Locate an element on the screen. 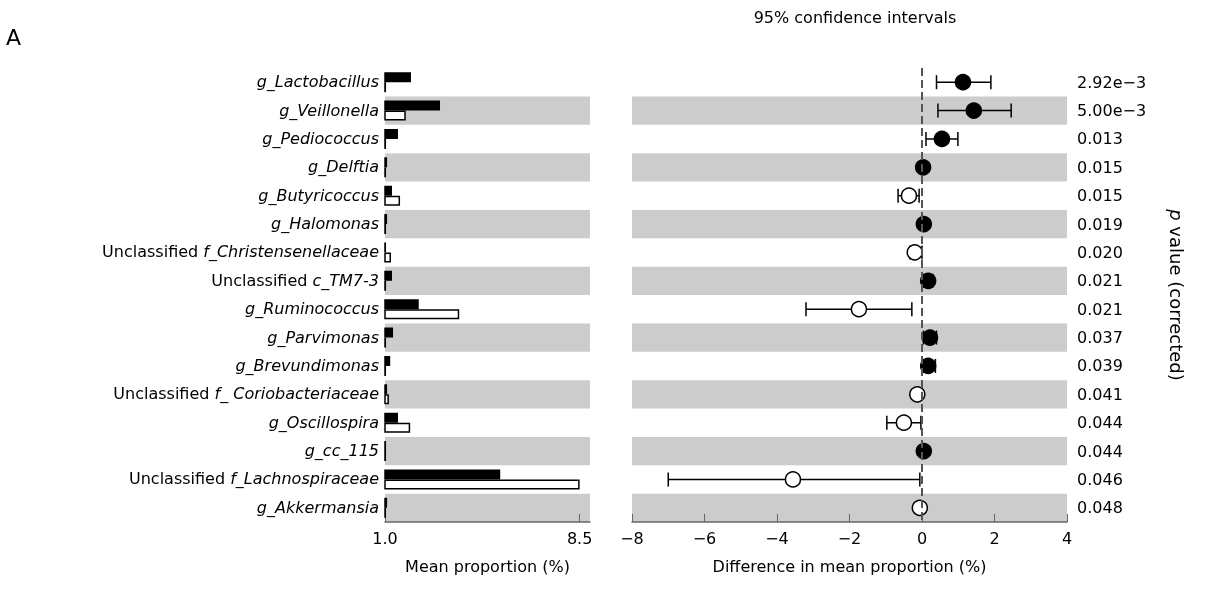 This screenshot has width=1208, height=604. chart-title: 95% confidence intervals is located at coordinates (855, 17).